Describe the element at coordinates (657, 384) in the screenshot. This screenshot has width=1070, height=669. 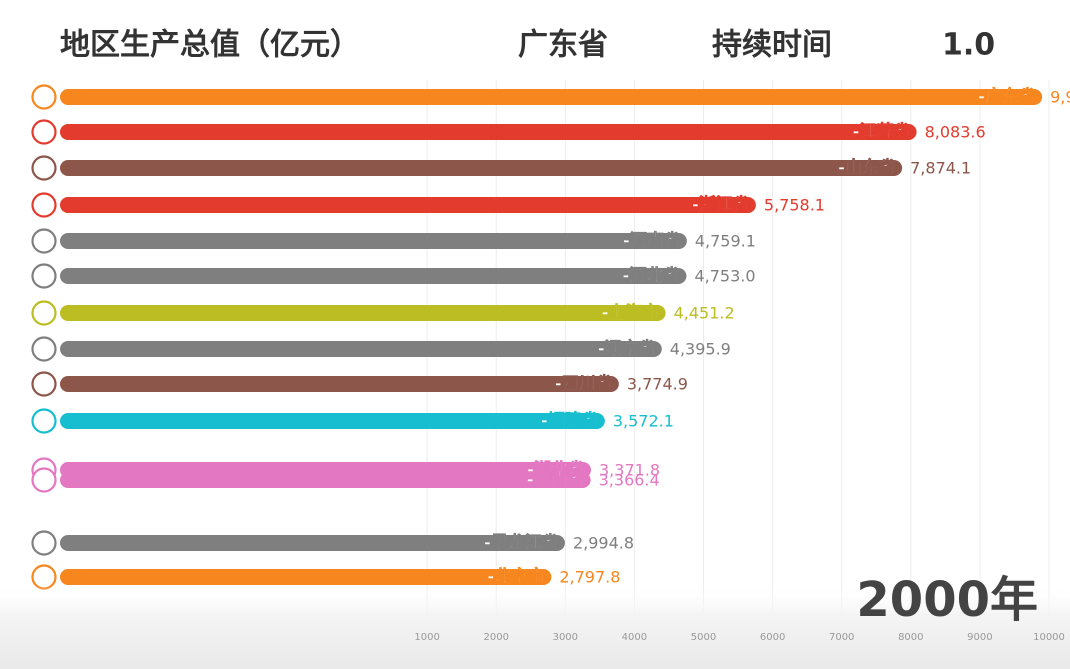
I see `value-label: 3,774.9` at that location.